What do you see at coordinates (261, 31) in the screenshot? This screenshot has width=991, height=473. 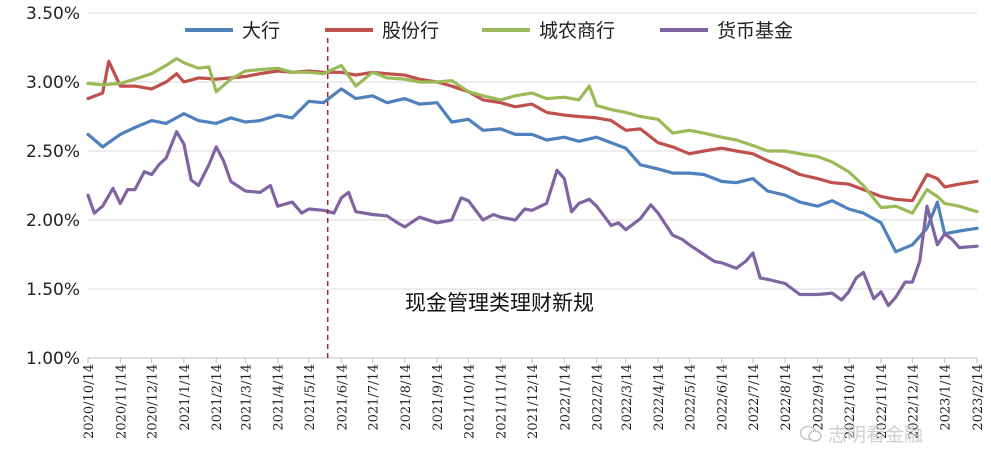 I see `legend-label: 大行` at bounding box center [261, 31].